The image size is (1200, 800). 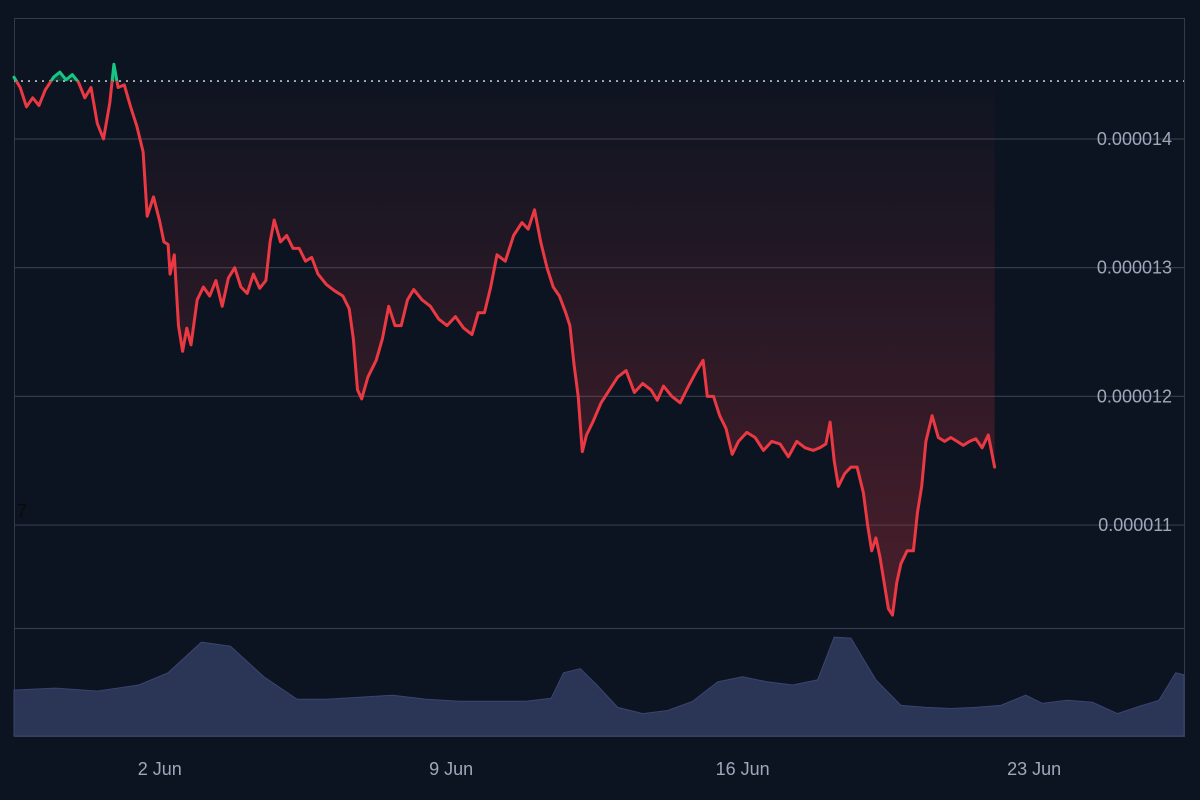 I want to click on y-tick-label: 0.000014, so click(x=1134, y=139).